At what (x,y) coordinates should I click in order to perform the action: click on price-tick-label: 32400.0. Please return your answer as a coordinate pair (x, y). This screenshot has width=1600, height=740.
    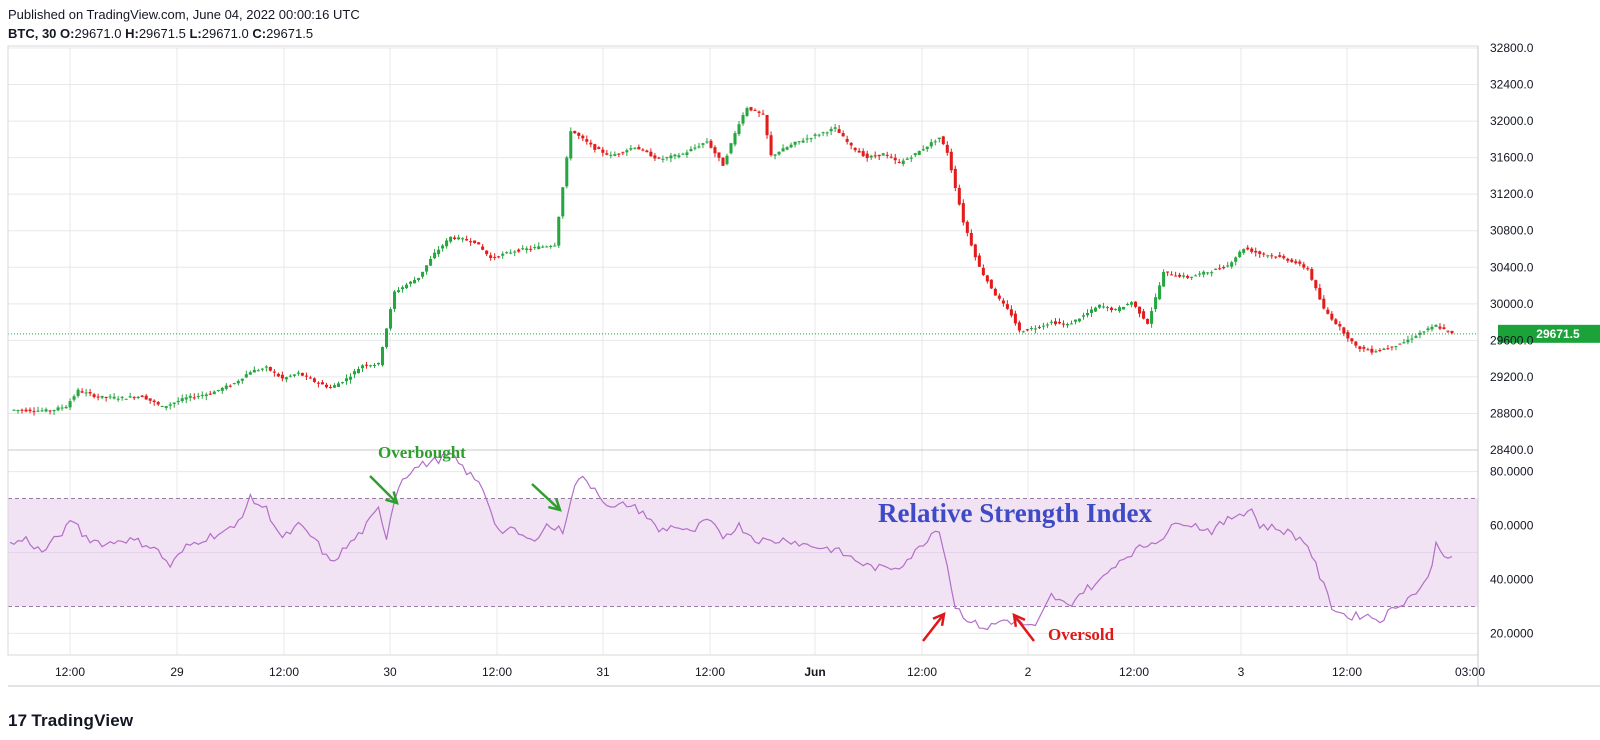
    Looking at the image, I should click on (1512, 85).